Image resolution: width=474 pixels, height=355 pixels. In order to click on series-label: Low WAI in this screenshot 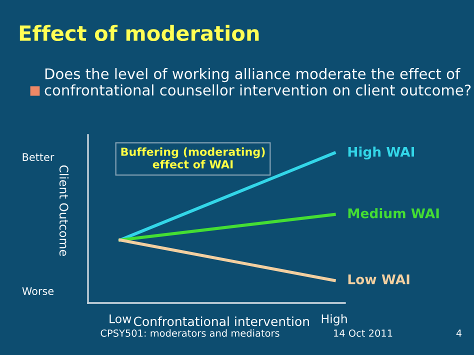, I will do `click(379, 279)`.